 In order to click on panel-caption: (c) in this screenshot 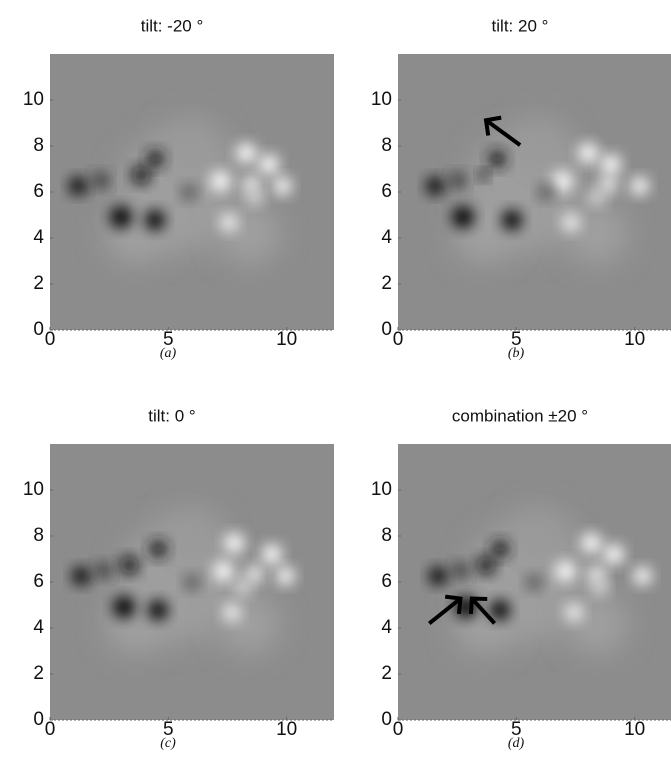, I will do `click(168, 743)`.